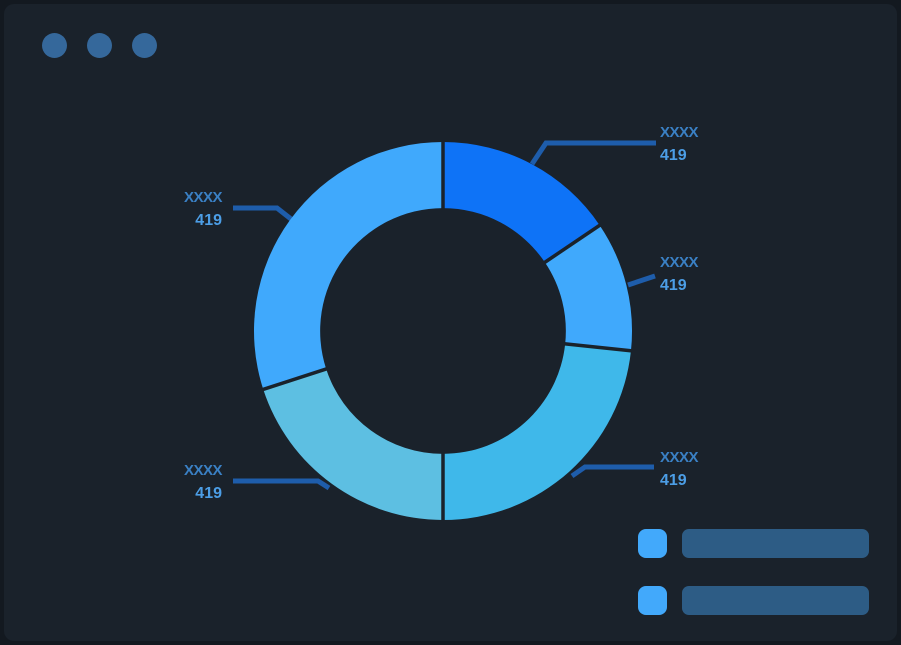 The height and width of the screenshot is (645, 901). Describe the element at coordinates (679, 144) in the screenshot. I see `segment-1-label: XXXX 419` at that location.